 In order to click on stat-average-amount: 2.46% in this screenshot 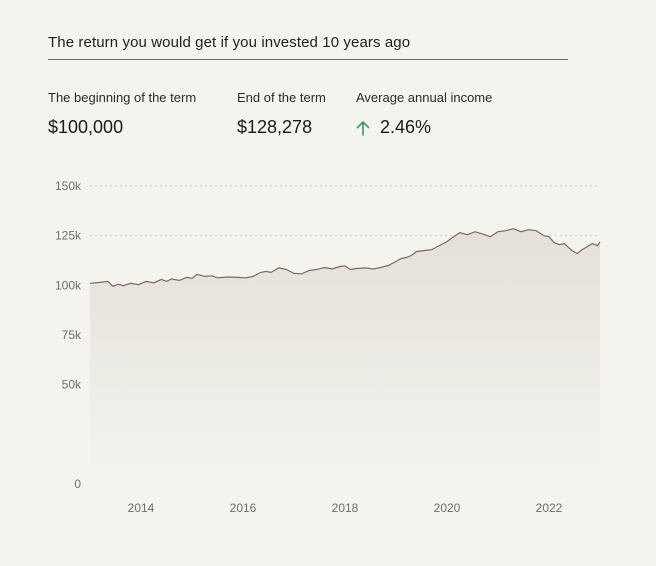, I will do `click(406, 127)`.